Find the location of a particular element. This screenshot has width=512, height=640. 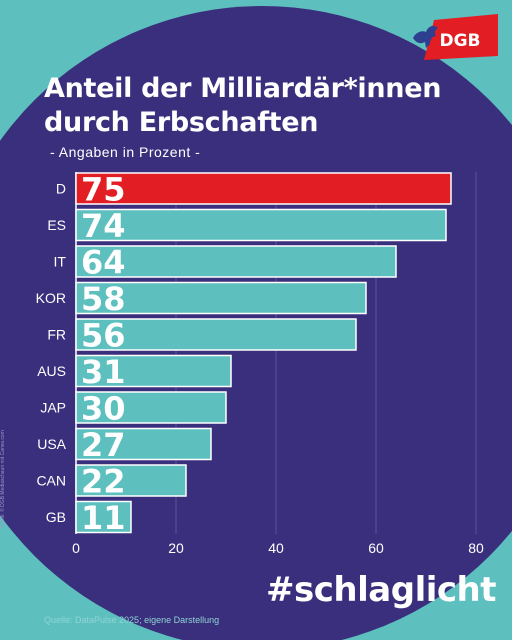

hashtag: #schlaglicht is located at coordinates (381, 590).